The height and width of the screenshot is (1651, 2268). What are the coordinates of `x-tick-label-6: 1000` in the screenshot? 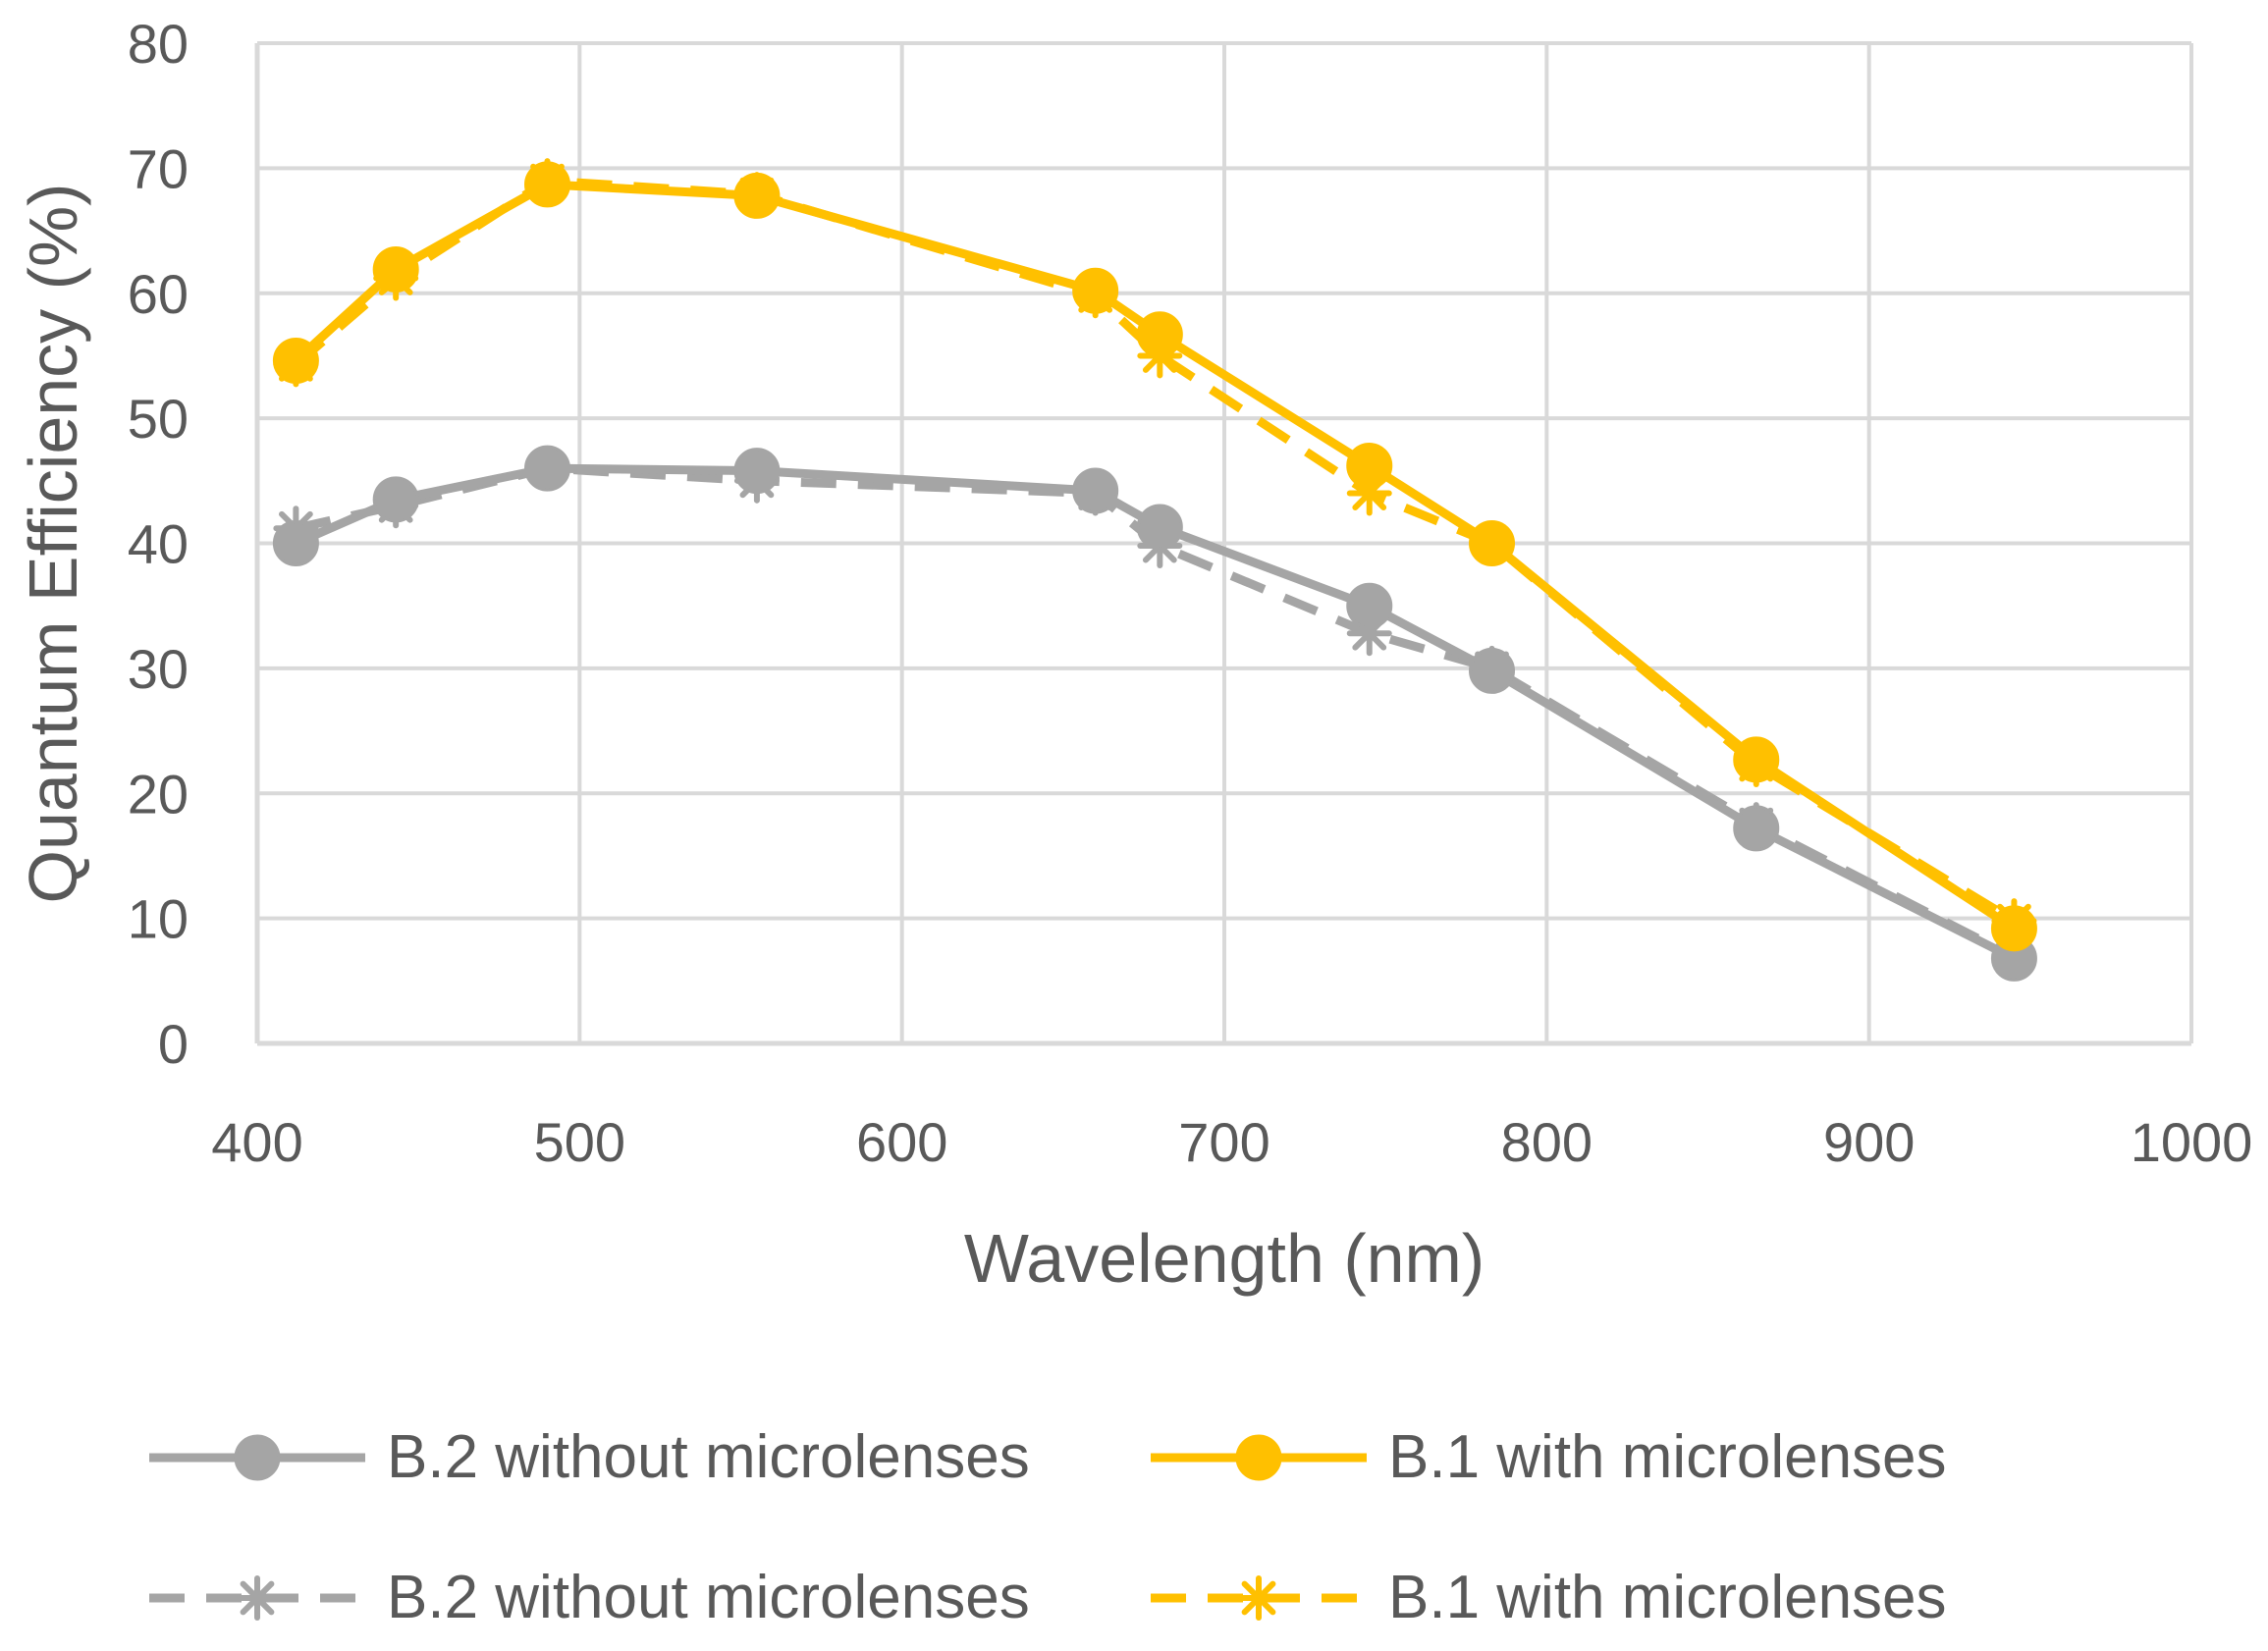 It's located at (2192, 1142).